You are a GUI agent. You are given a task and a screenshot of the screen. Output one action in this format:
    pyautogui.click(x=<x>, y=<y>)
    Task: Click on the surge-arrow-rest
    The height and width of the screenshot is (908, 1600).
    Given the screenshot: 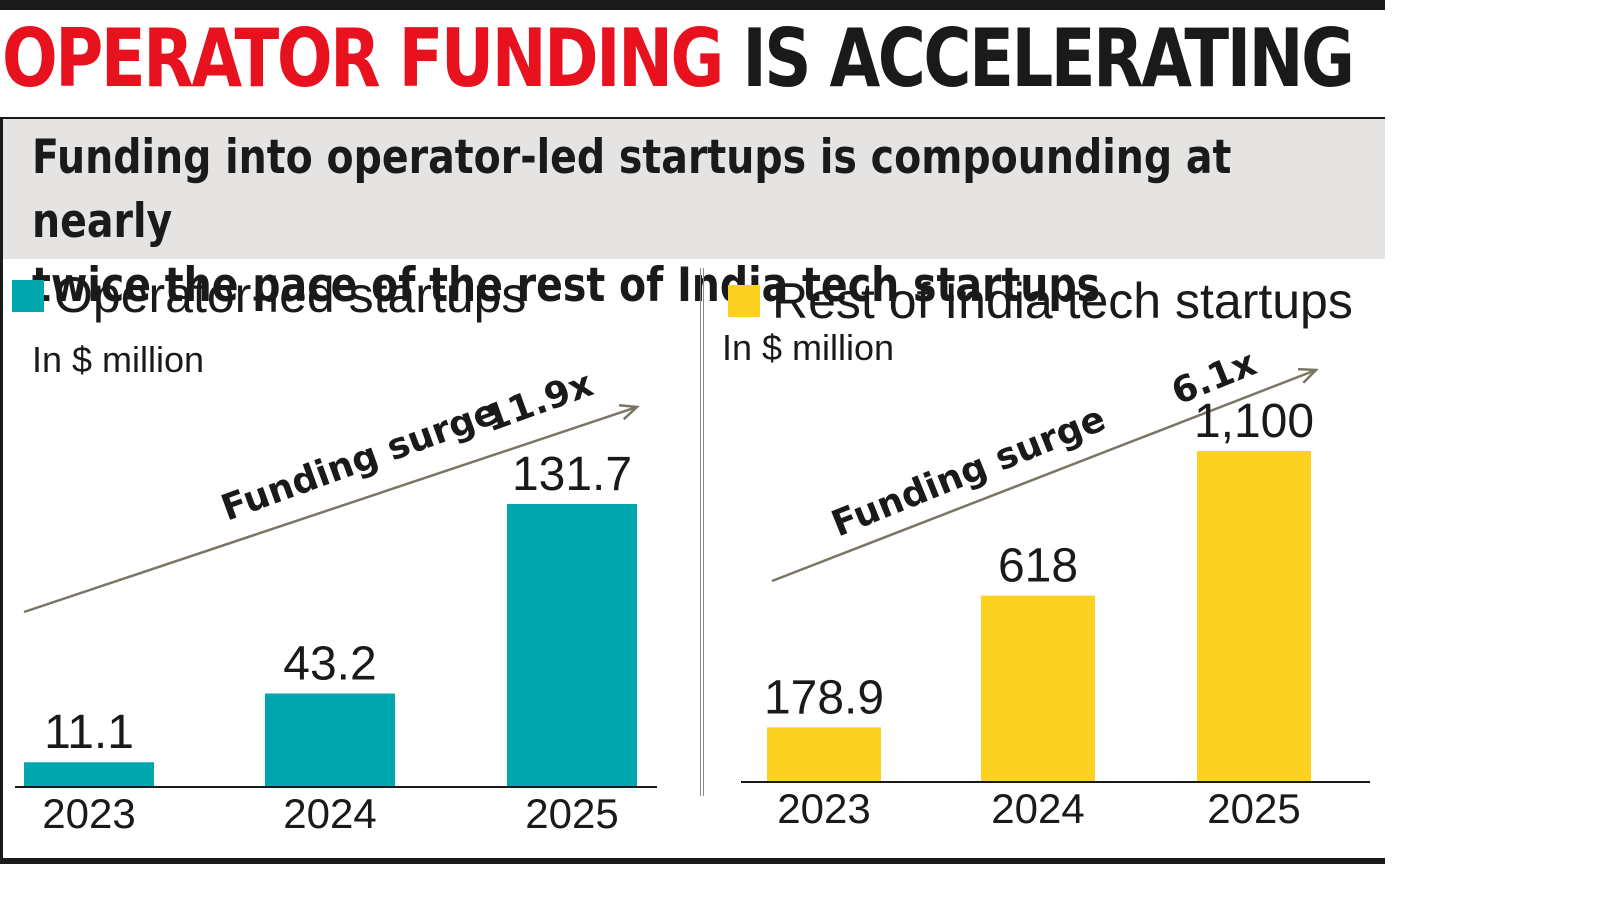 What is the action you would take?
    pyautogui.click(x=1044, y=475)
    